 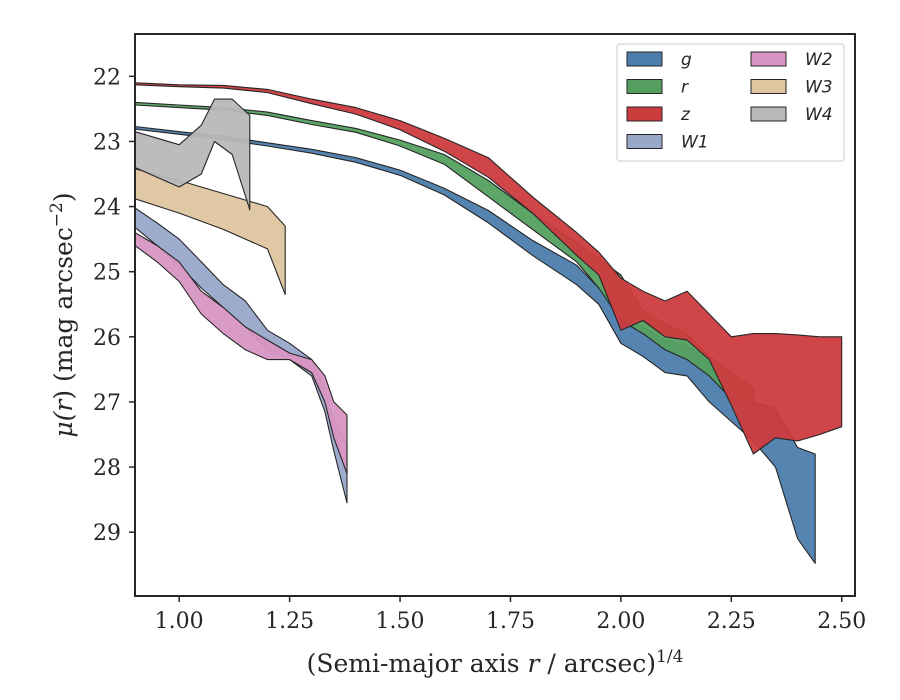 I want to click on legend-label-z: z, so click(x=685, y=115).